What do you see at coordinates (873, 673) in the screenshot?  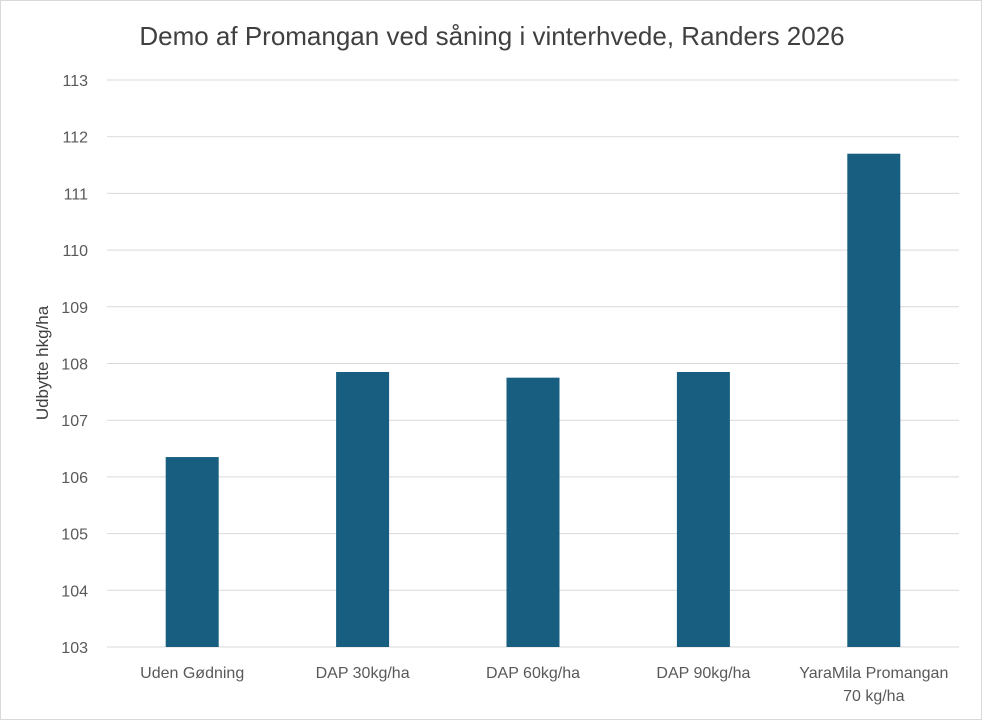 I see `x-tick-label-line: YaraMila Promangan` at bounding box center [873, 673].